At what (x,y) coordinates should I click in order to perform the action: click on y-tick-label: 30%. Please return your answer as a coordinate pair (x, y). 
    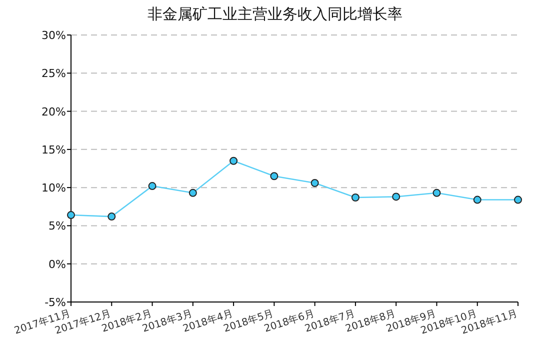
    Looking at the image, I should click on (54, 35).